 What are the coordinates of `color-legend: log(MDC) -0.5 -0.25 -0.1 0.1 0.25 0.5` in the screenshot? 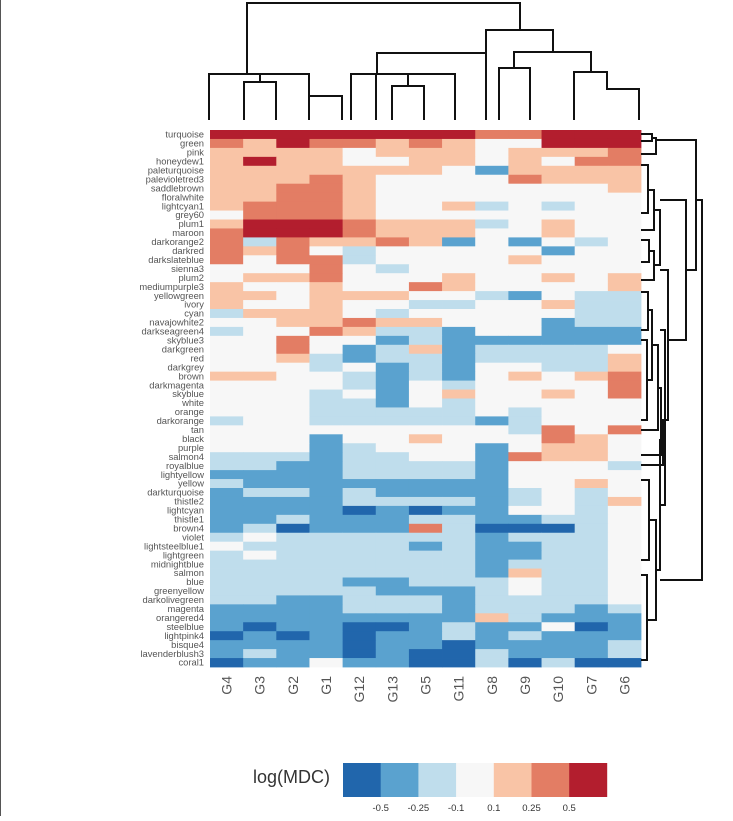 It's located at (430, 788).